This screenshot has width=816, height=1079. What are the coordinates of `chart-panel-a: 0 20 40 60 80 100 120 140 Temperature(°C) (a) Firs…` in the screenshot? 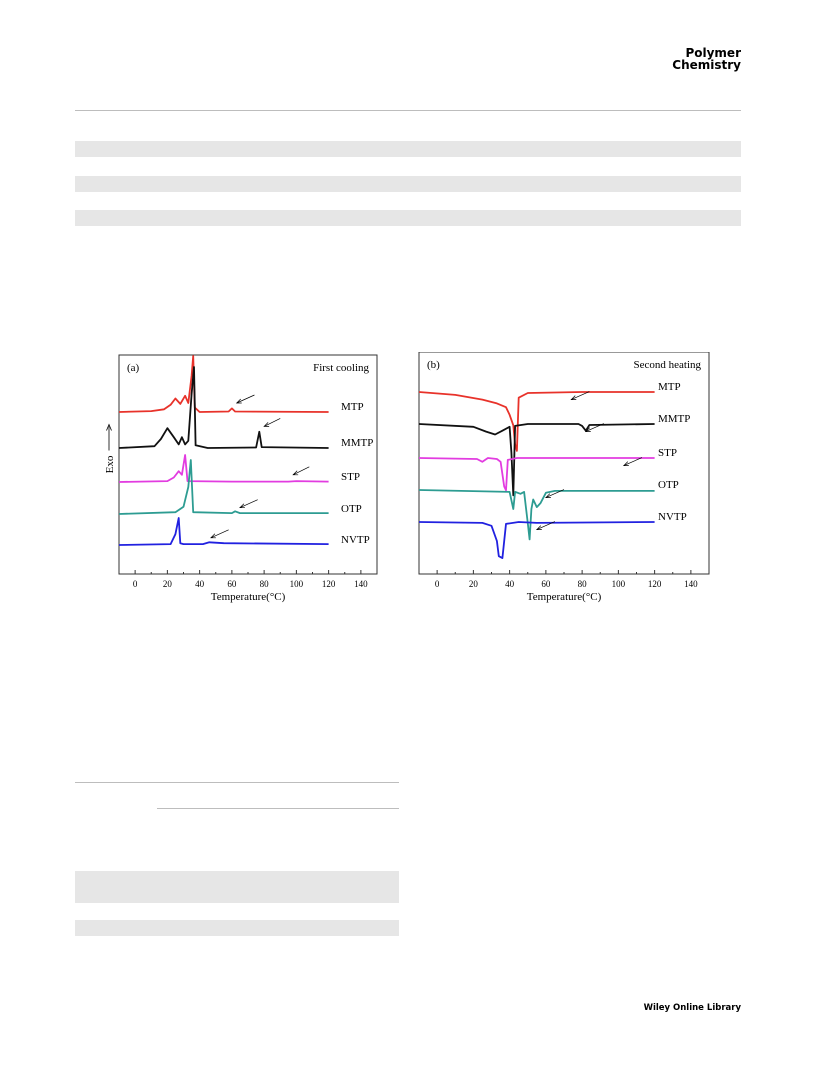 It's located at (252, 484).